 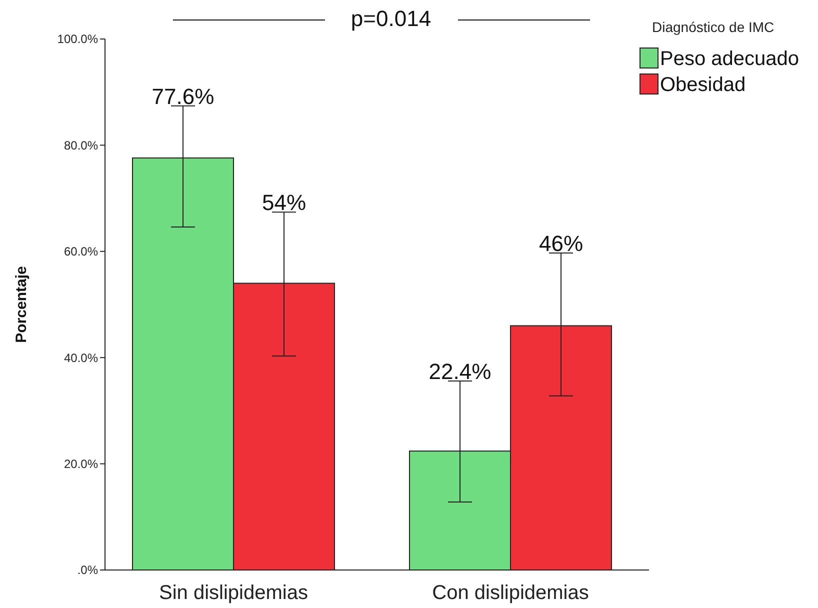 What do you see at coordinates (561, 243) in the screenshot?
I see `data-label: 46%` at bounding box center [561, 243].